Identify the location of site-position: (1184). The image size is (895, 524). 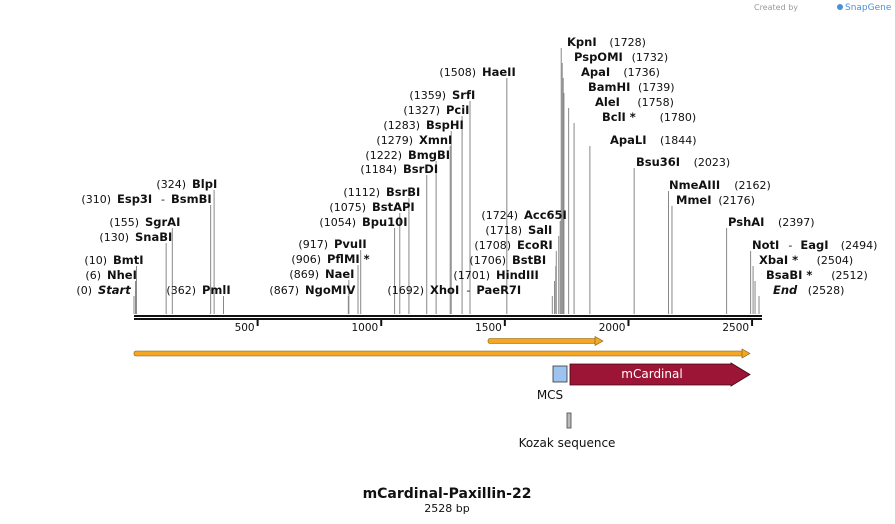
(378, 169).